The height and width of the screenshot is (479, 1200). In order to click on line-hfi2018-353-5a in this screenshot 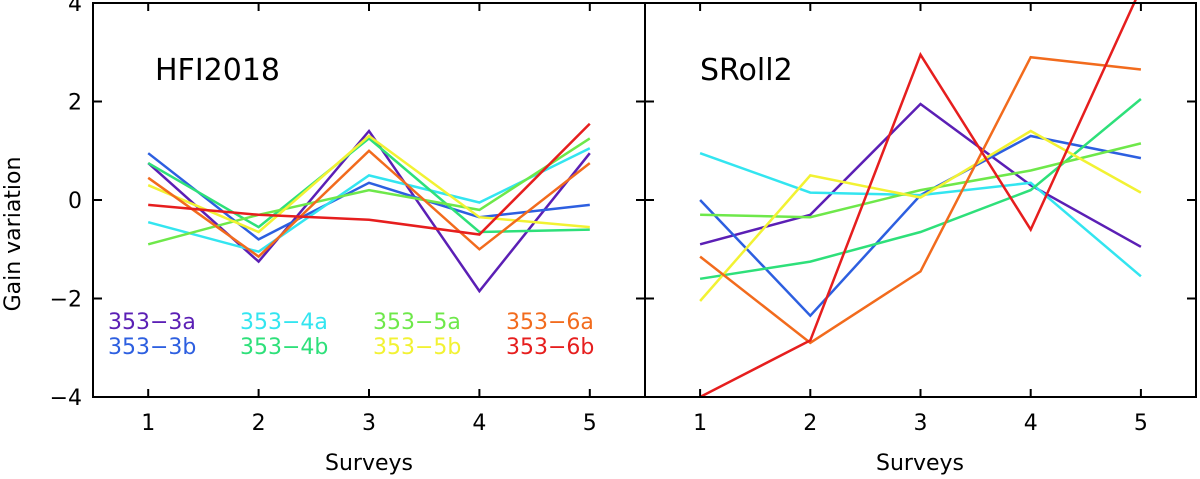, I will do `click(369, 191)`.